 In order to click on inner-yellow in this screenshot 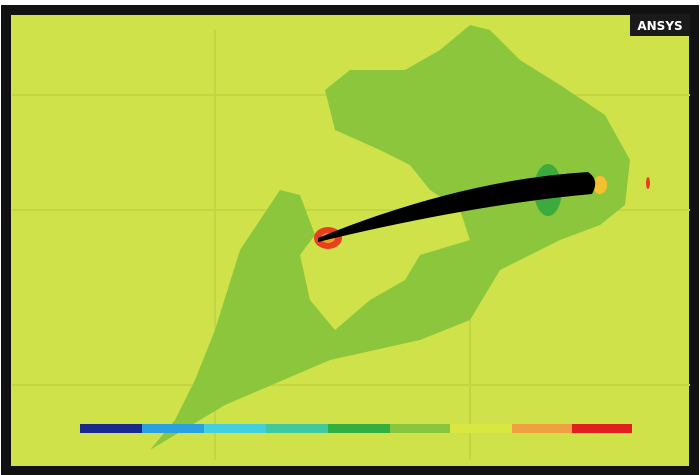, I will do `click(360, 272)`.